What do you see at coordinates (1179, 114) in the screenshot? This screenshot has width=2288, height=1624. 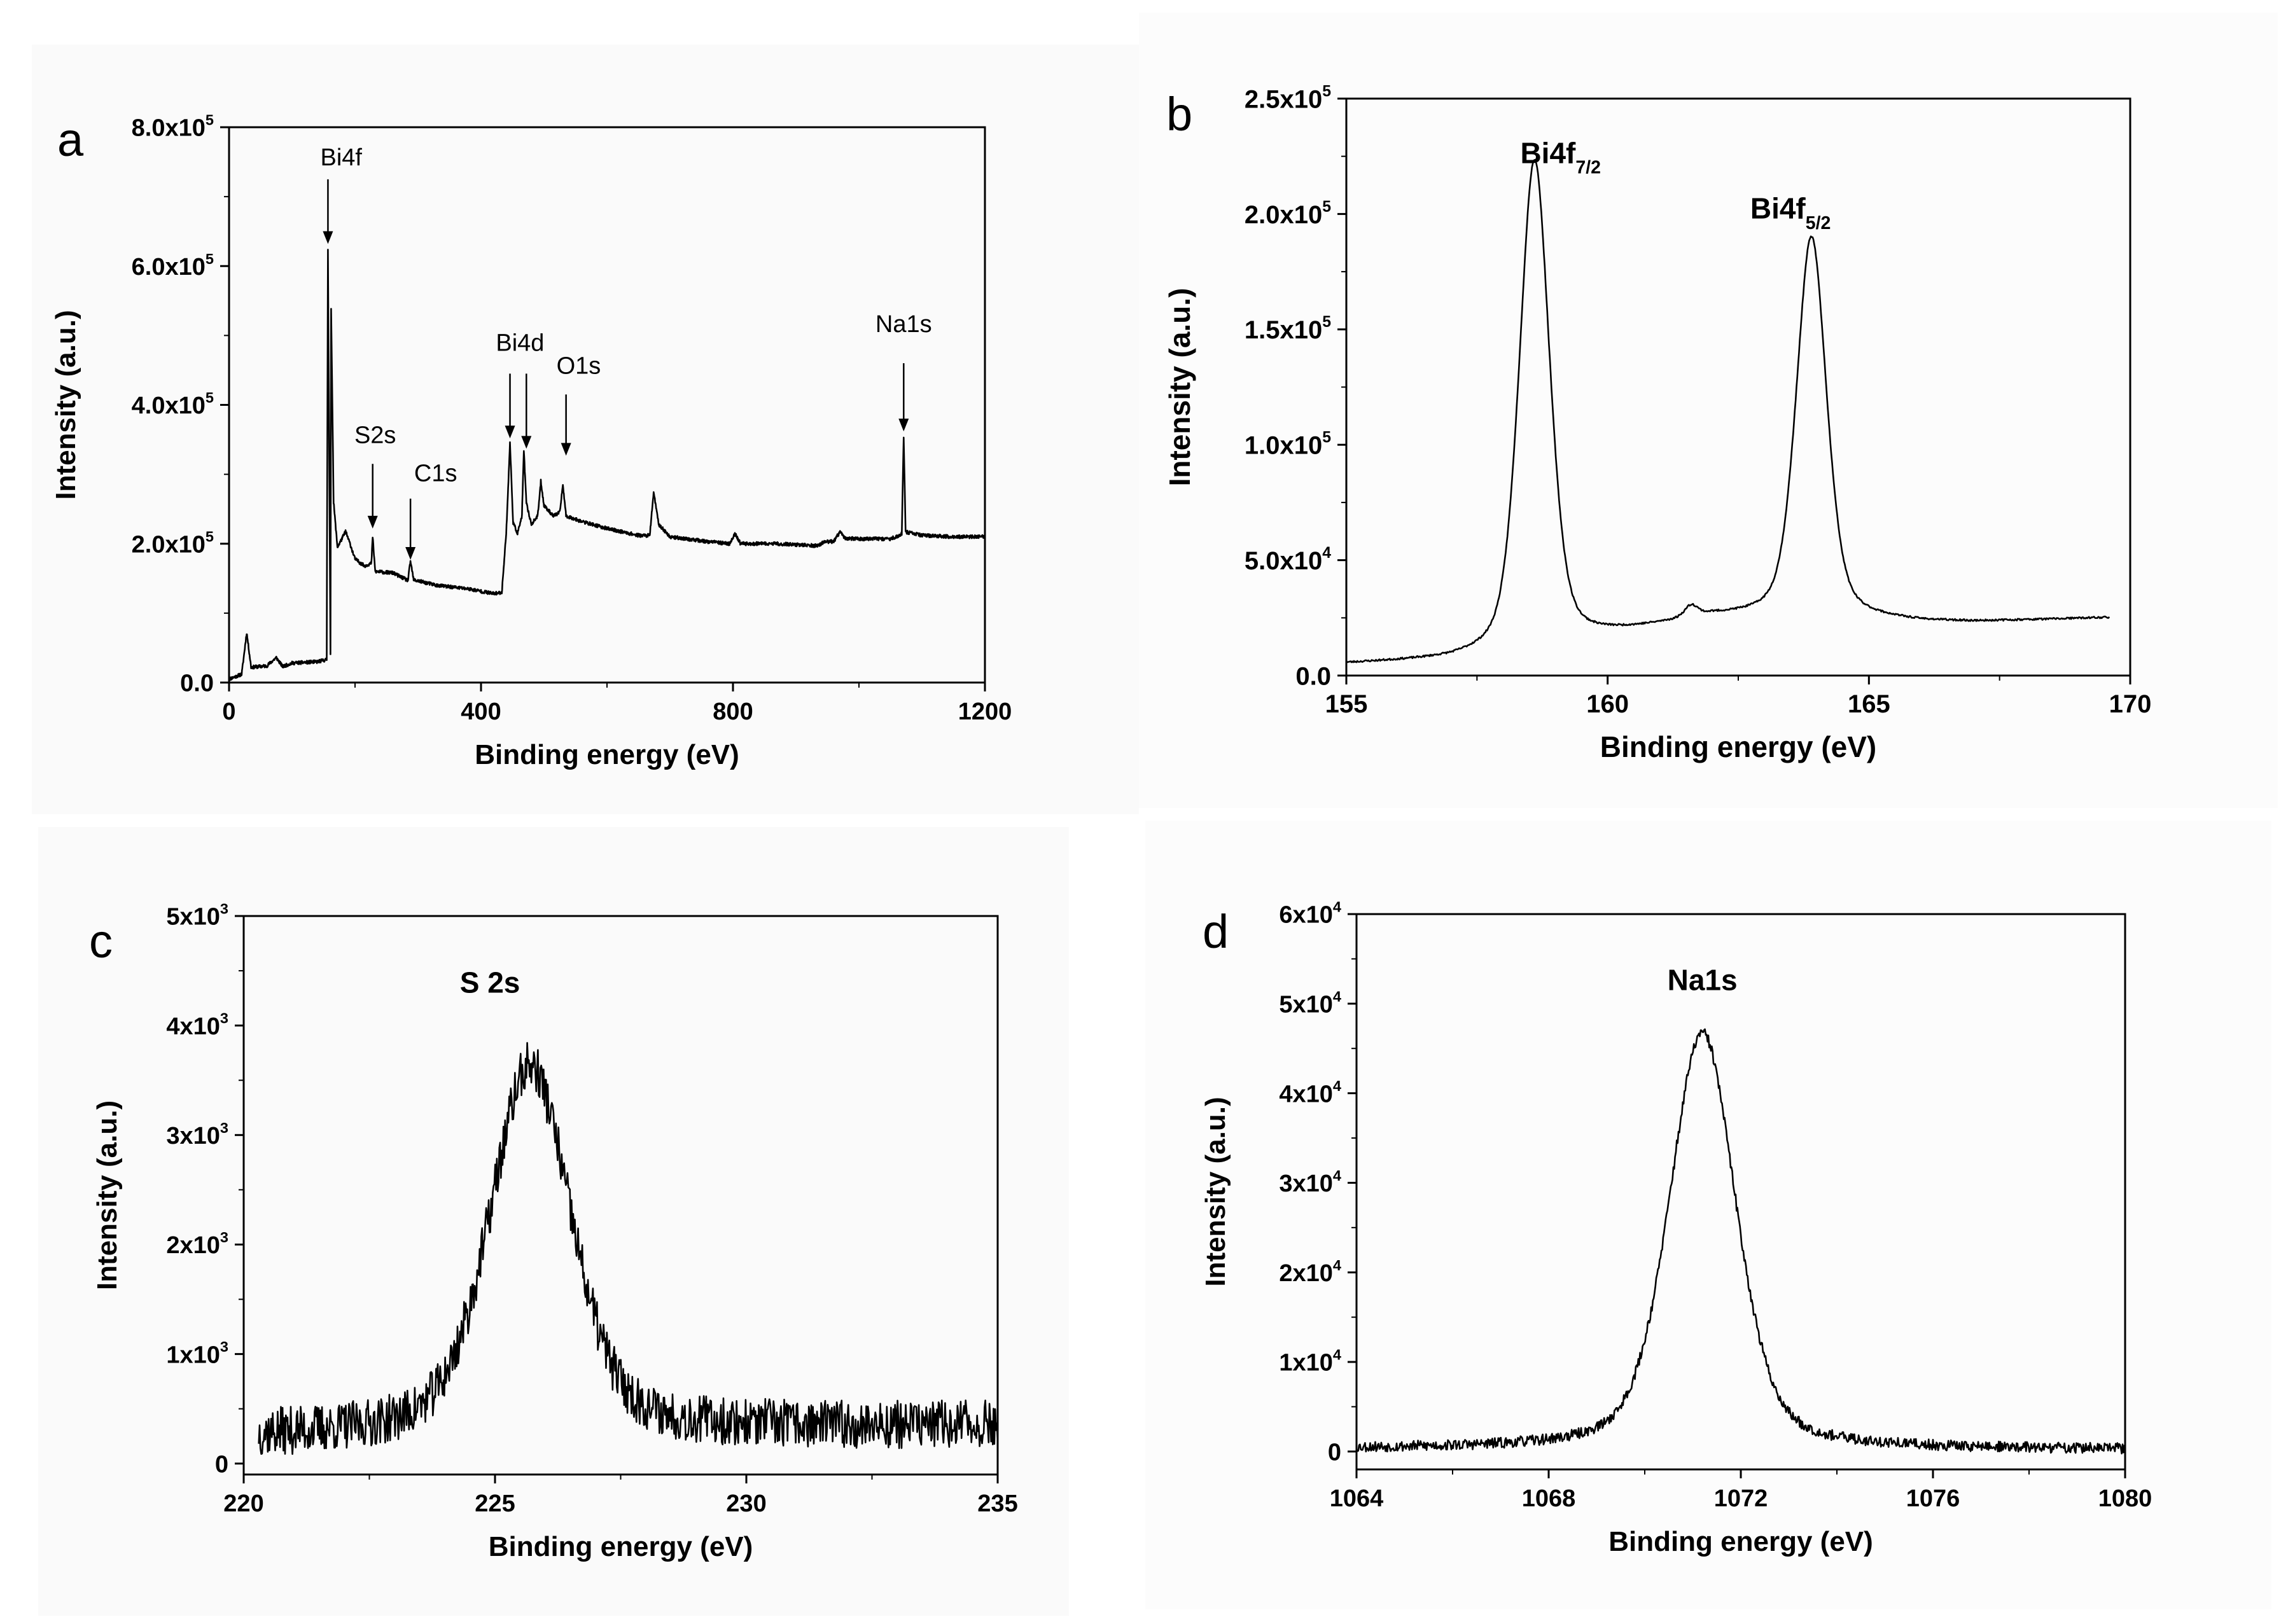 I see `panel-letter: b` at bounding box center [1179, 114].